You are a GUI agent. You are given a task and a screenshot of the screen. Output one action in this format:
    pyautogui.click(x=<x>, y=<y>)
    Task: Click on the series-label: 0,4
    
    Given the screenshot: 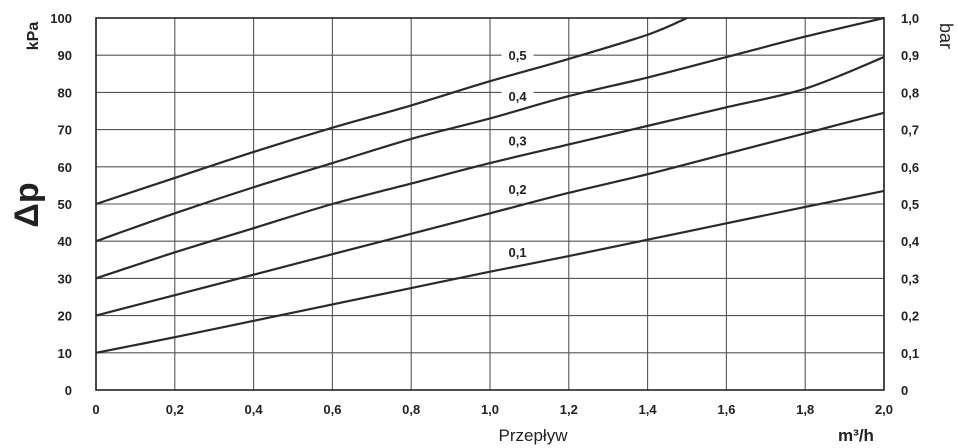 What is the action you would take?
    pyautogui.click(x=518, y=96)
    